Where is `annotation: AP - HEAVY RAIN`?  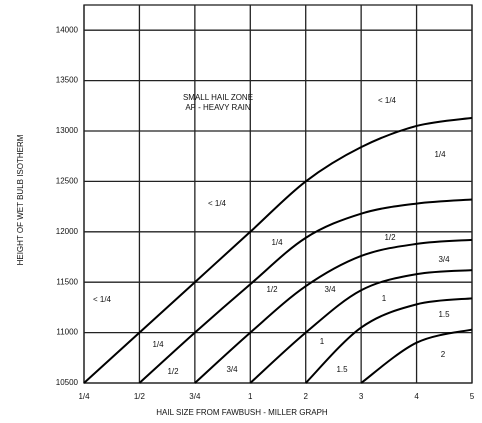
annotation: AP - HEAVY RAIN is located at coordinates (218, 107).